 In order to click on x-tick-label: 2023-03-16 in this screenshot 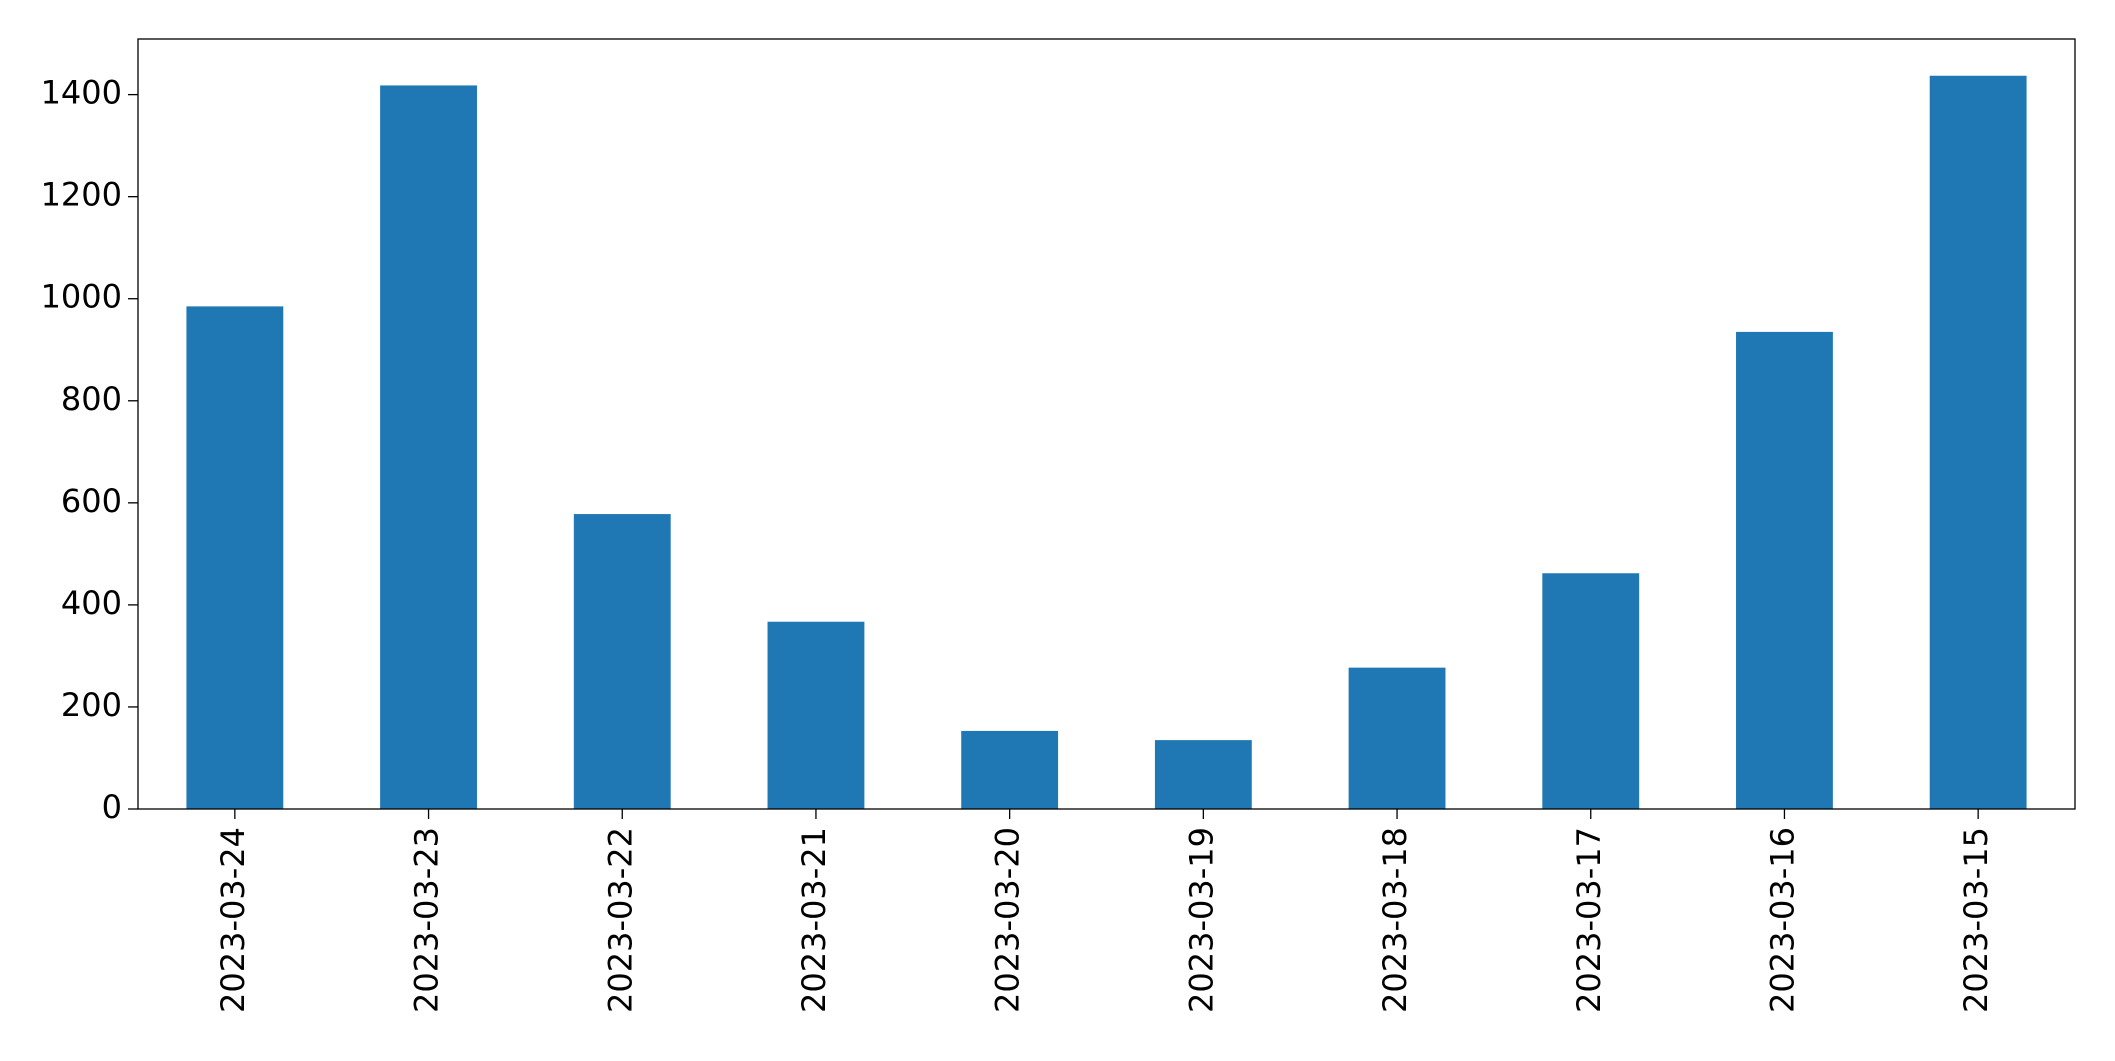, I will do `click(1782, 920)`.